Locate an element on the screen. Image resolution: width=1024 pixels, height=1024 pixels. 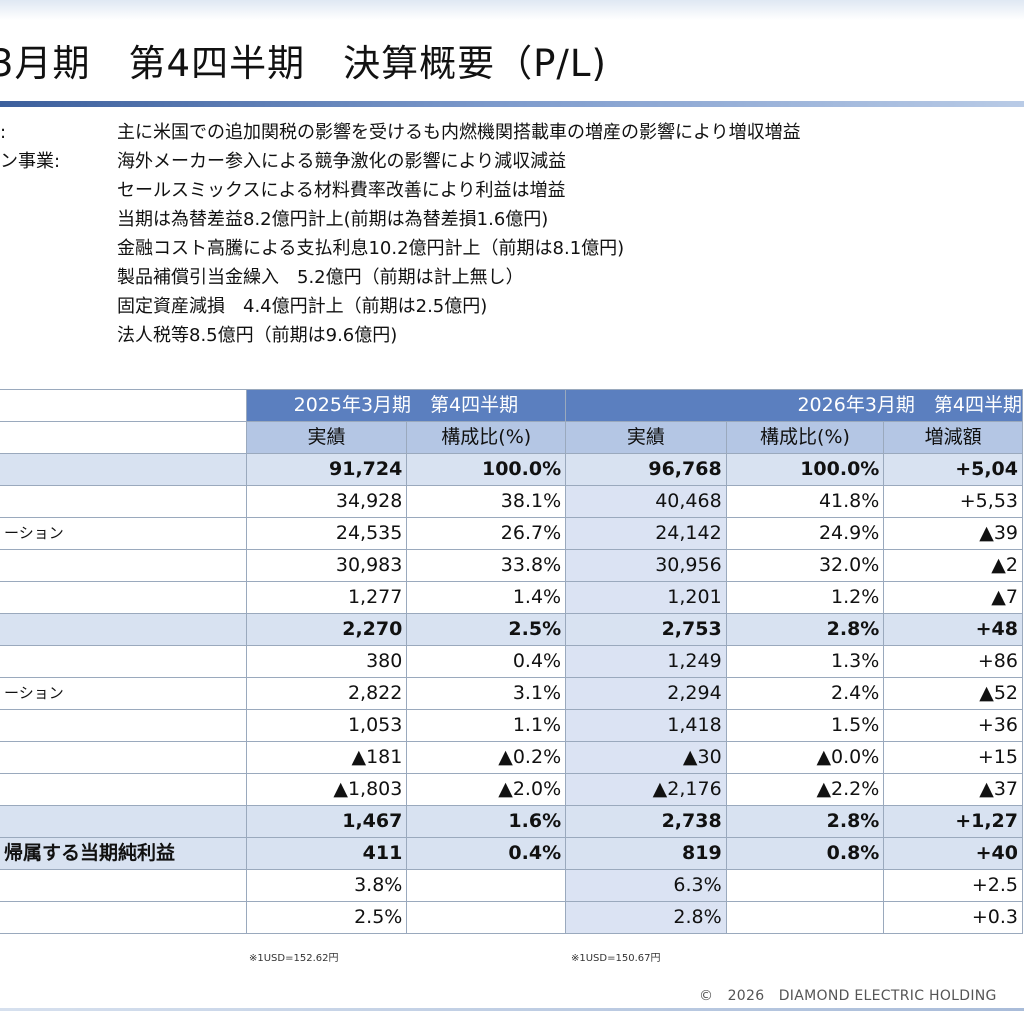
cell-actual-fy2026: 819 is located at coordinates (646, 853).